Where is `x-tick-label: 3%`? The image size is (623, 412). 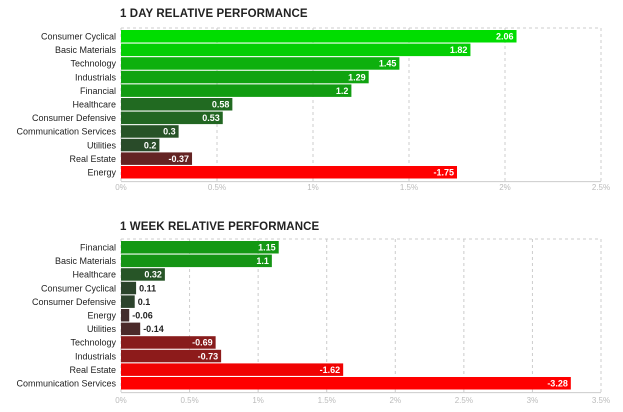
x-tick-label: 3% is located at coordinates (533, 400).